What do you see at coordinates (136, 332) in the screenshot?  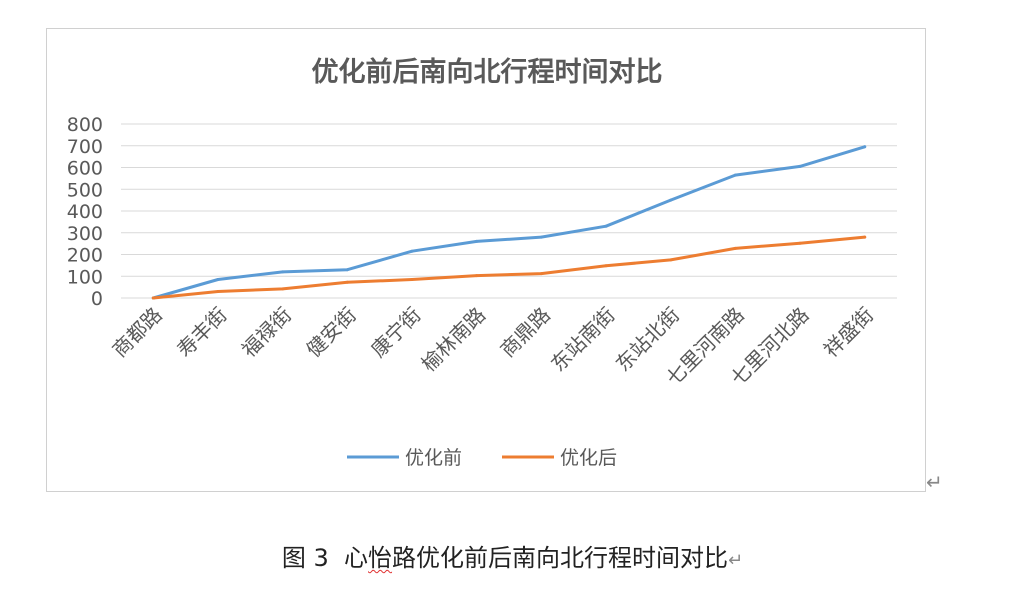 I see `x-tick-label: 商都路` at bounding box center [136, 332].